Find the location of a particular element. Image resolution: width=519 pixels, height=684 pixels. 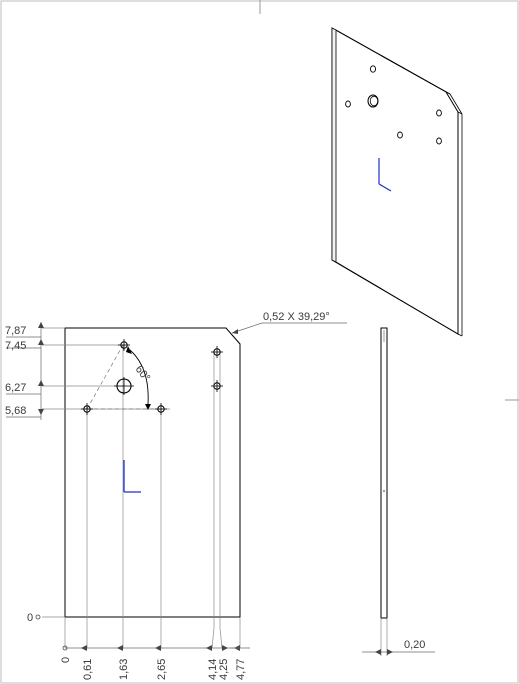

hole-edge-lower is located at coordinates (217, 386).